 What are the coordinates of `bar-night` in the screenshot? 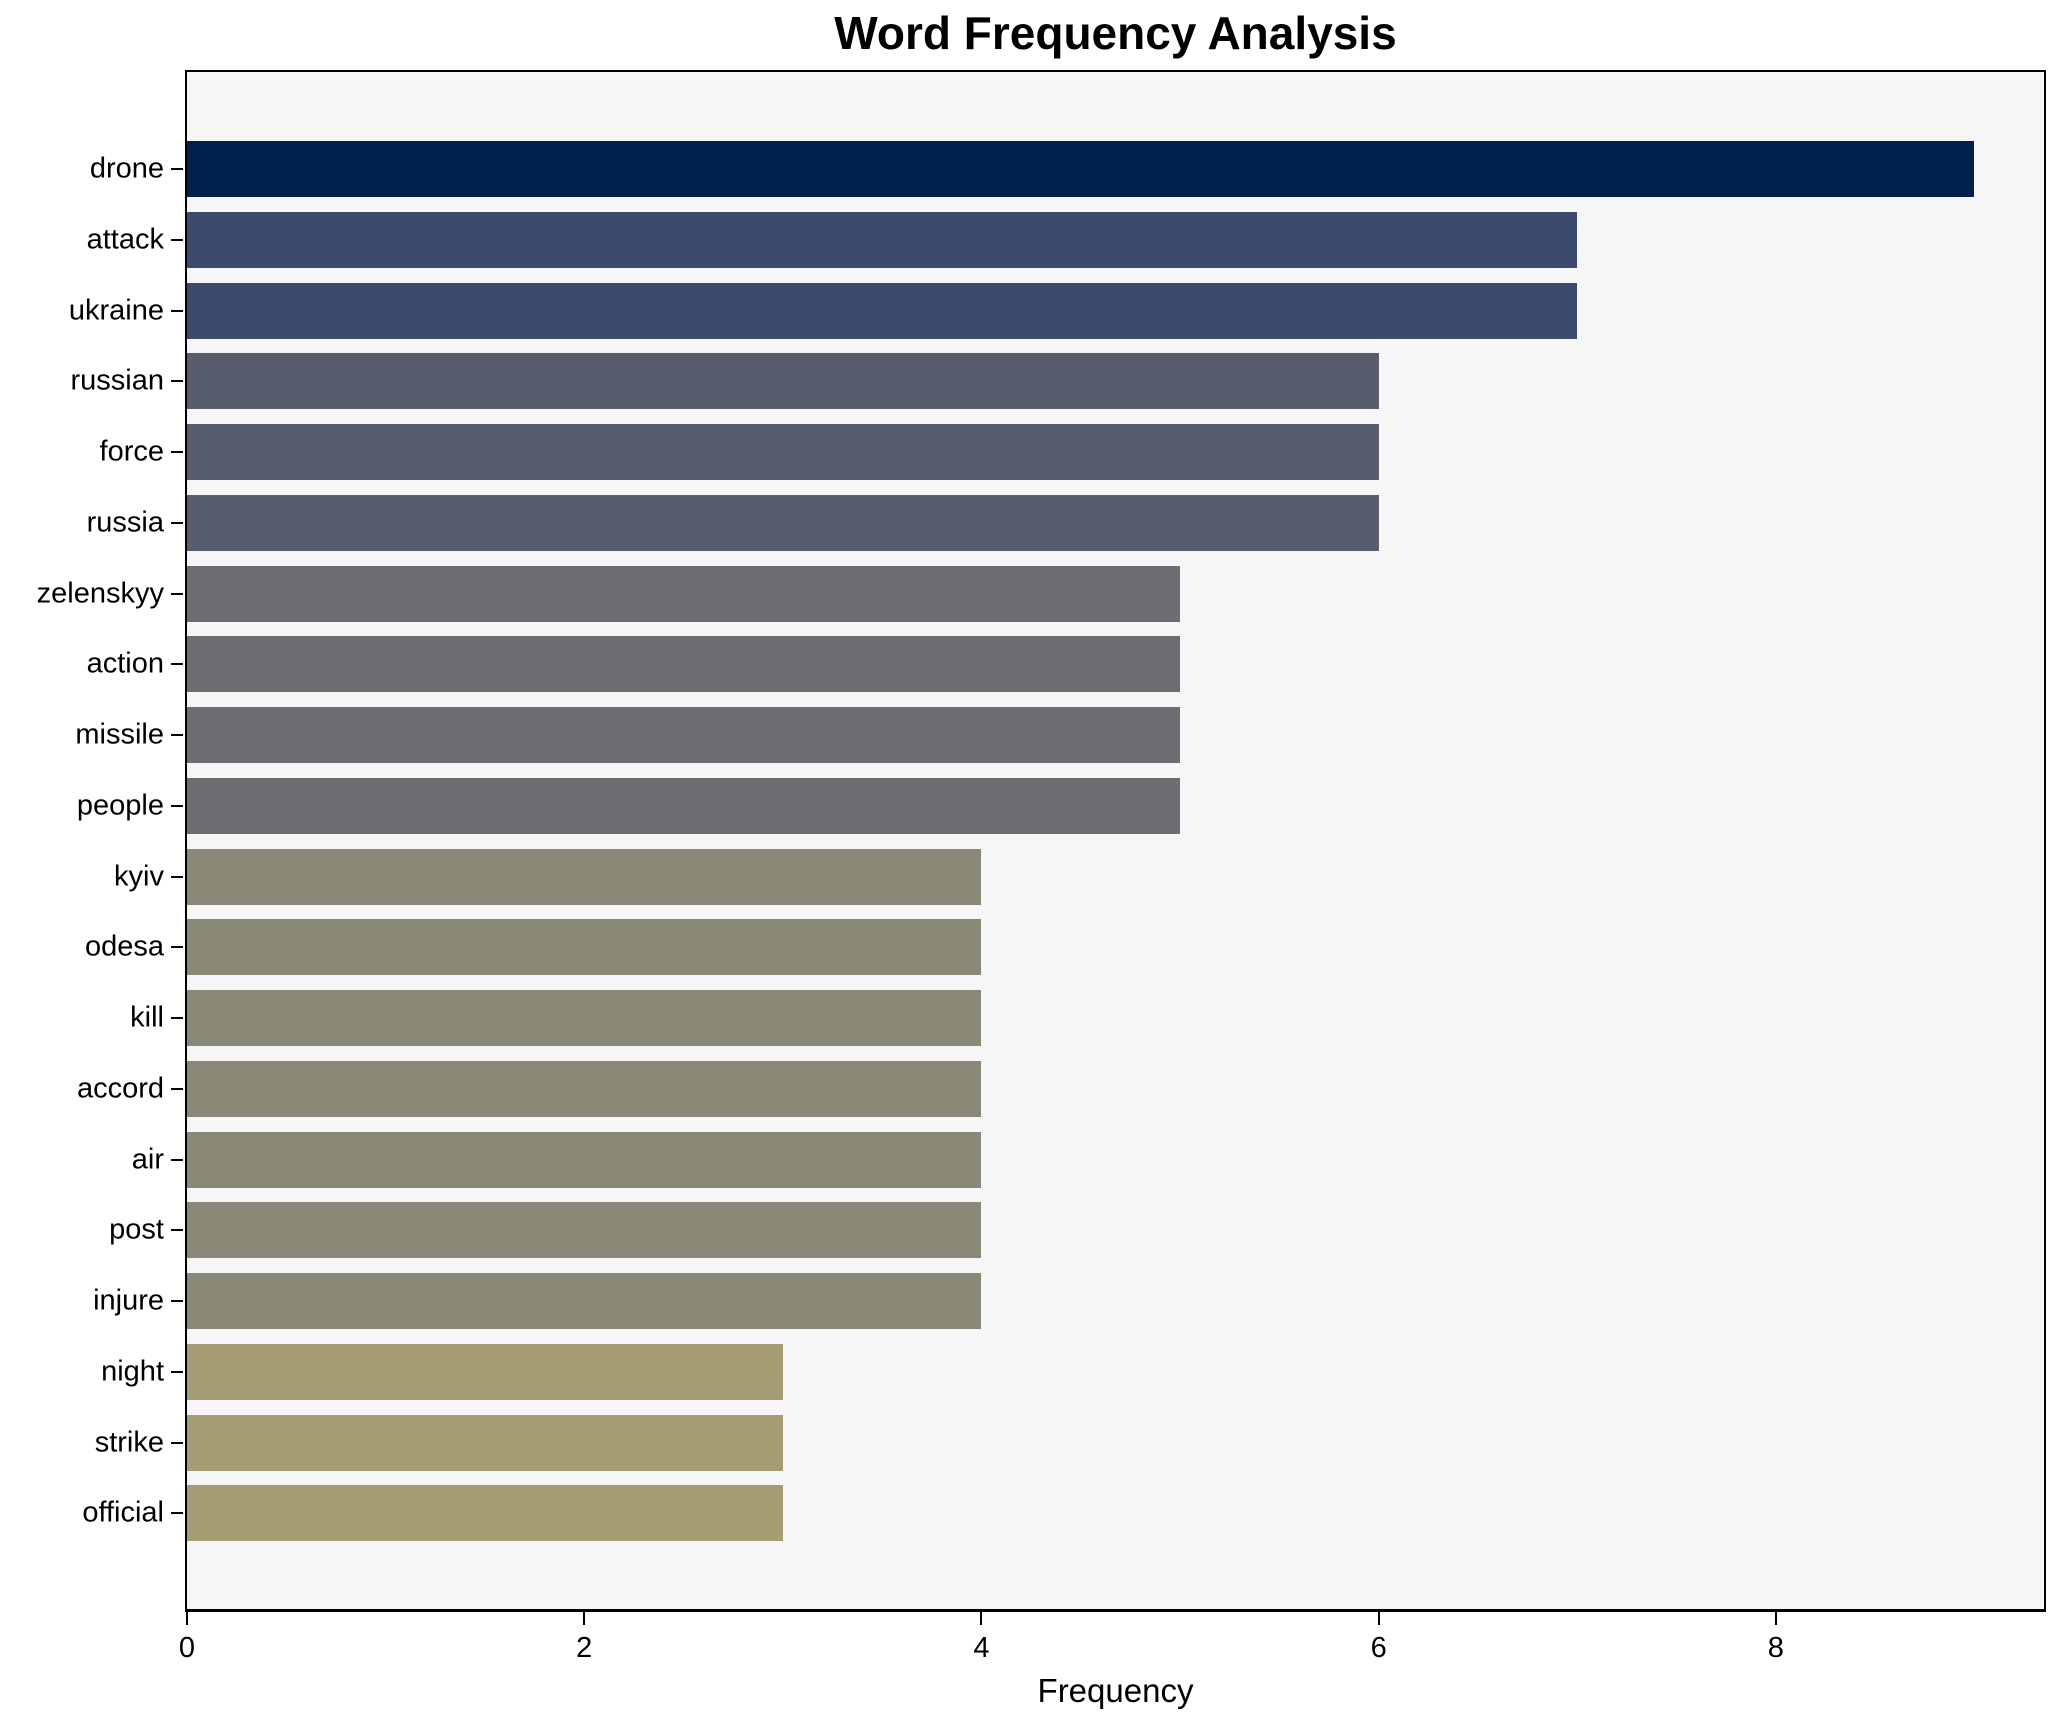 It's located at (485, 1371).